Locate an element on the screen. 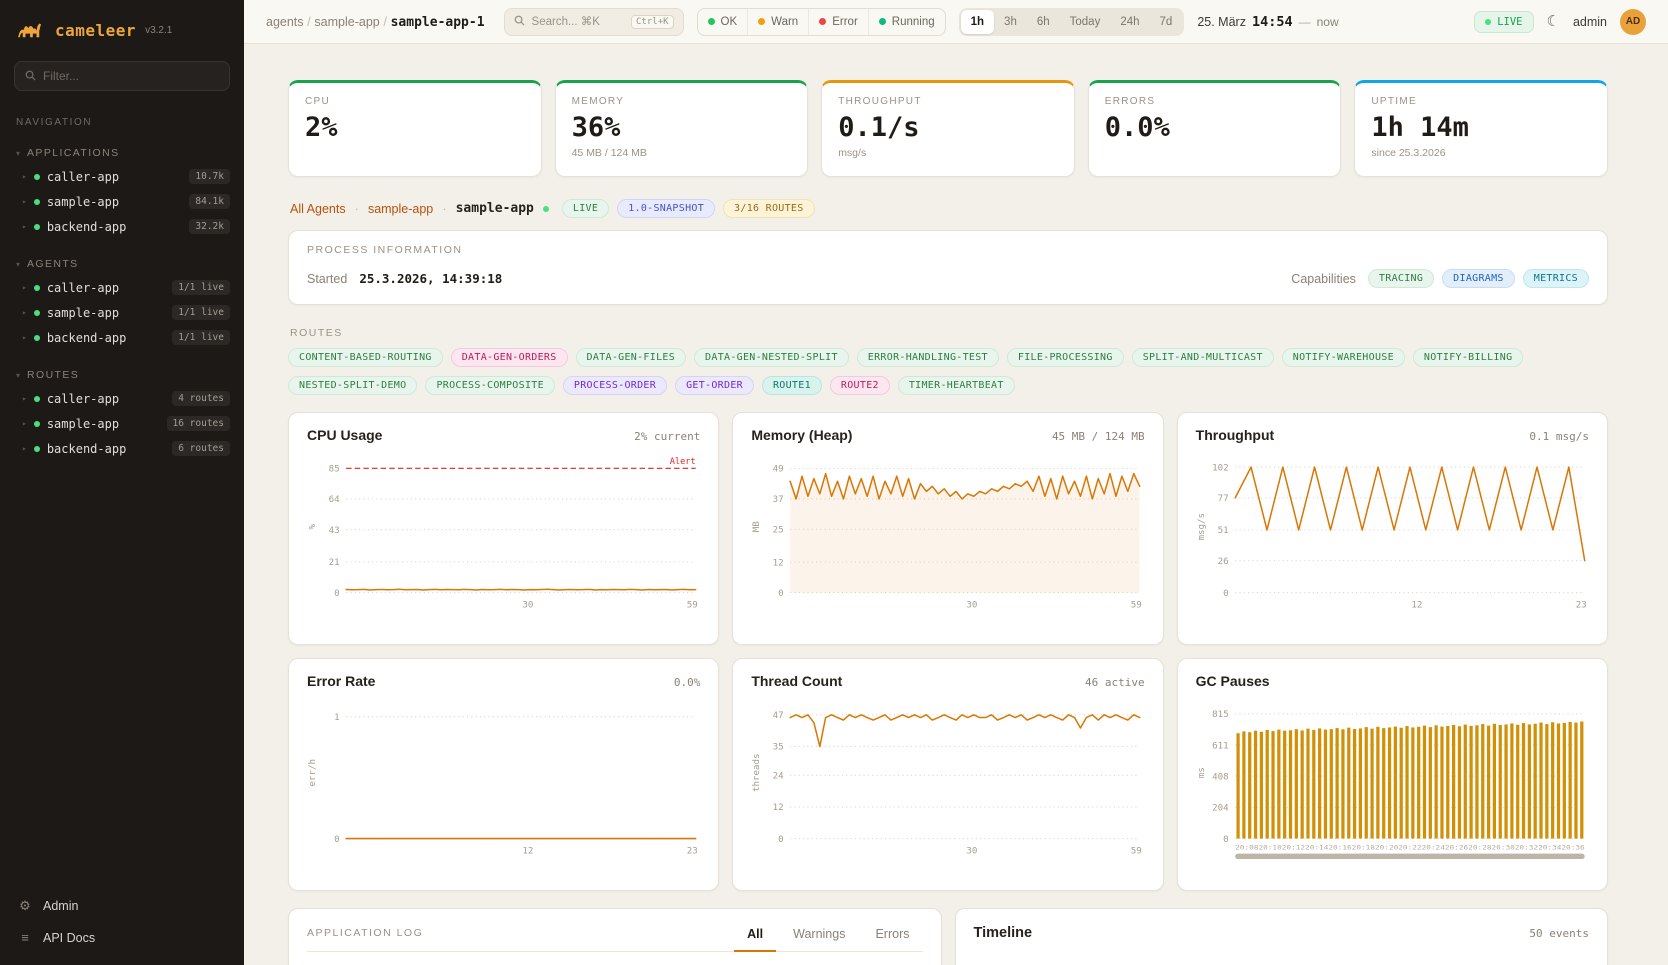 Image resolution: width=1668 pixels, height=965 pixels. count-badge: 84.1k is located at coordinates (209, 201).